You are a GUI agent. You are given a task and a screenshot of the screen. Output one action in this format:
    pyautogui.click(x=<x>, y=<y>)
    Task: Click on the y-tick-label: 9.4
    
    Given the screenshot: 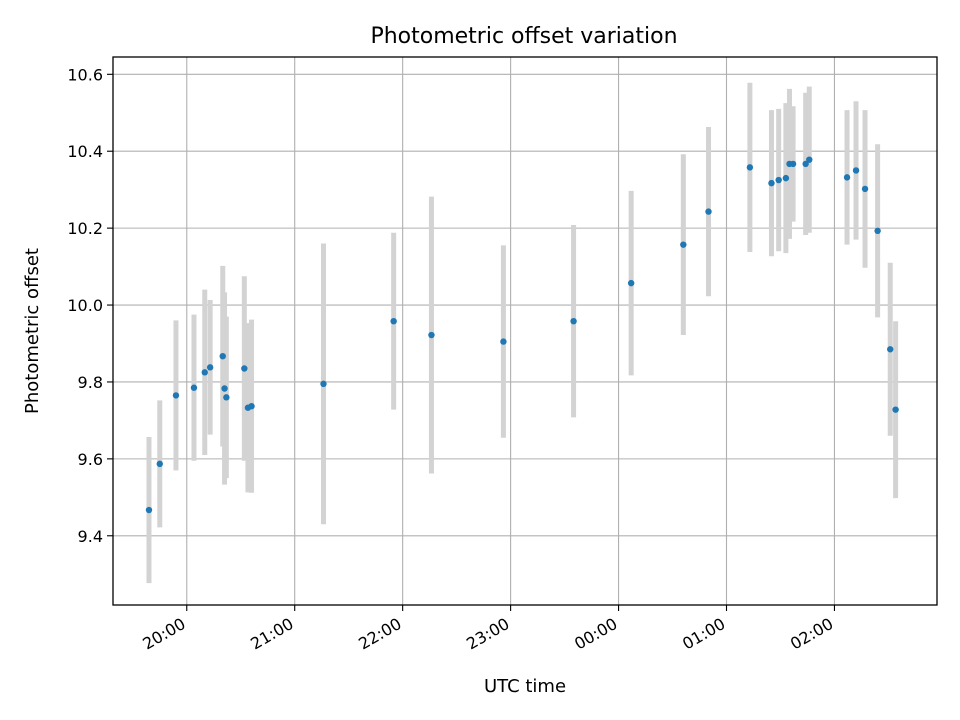 What is the action you would take?
    pyautogui.click(x=90, y=536)
    